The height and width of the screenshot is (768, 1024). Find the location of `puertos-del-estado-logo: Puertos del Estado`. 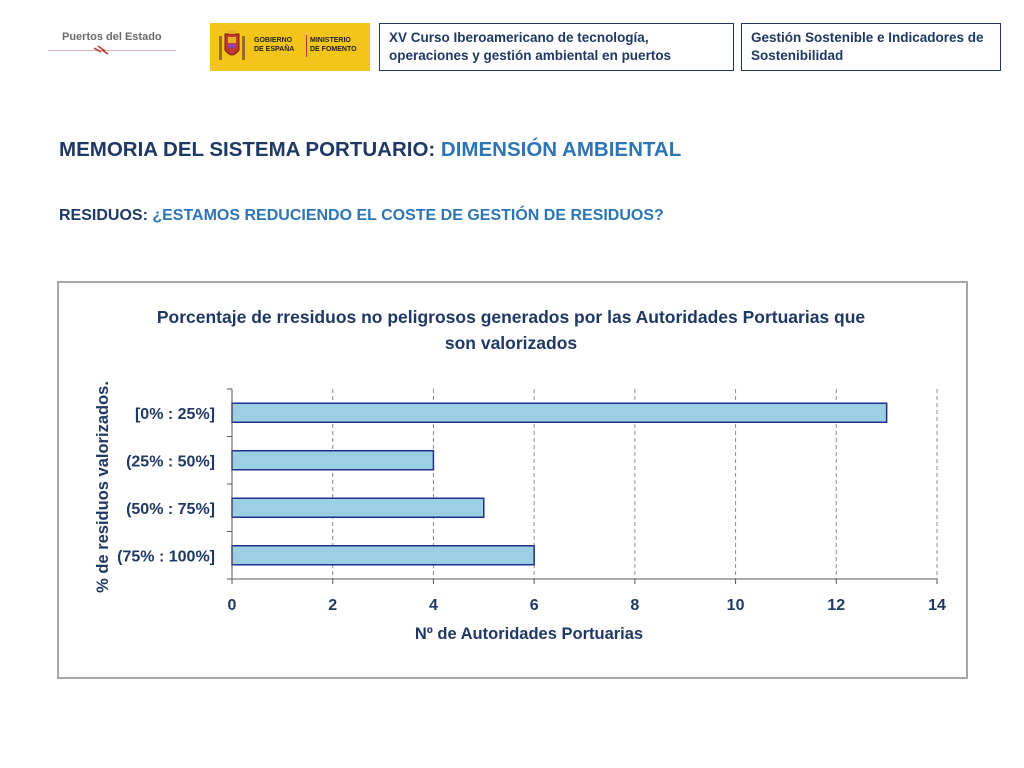

puertos-del-estado-logo: Puertos del Estado is located at coordinates (112, 48).